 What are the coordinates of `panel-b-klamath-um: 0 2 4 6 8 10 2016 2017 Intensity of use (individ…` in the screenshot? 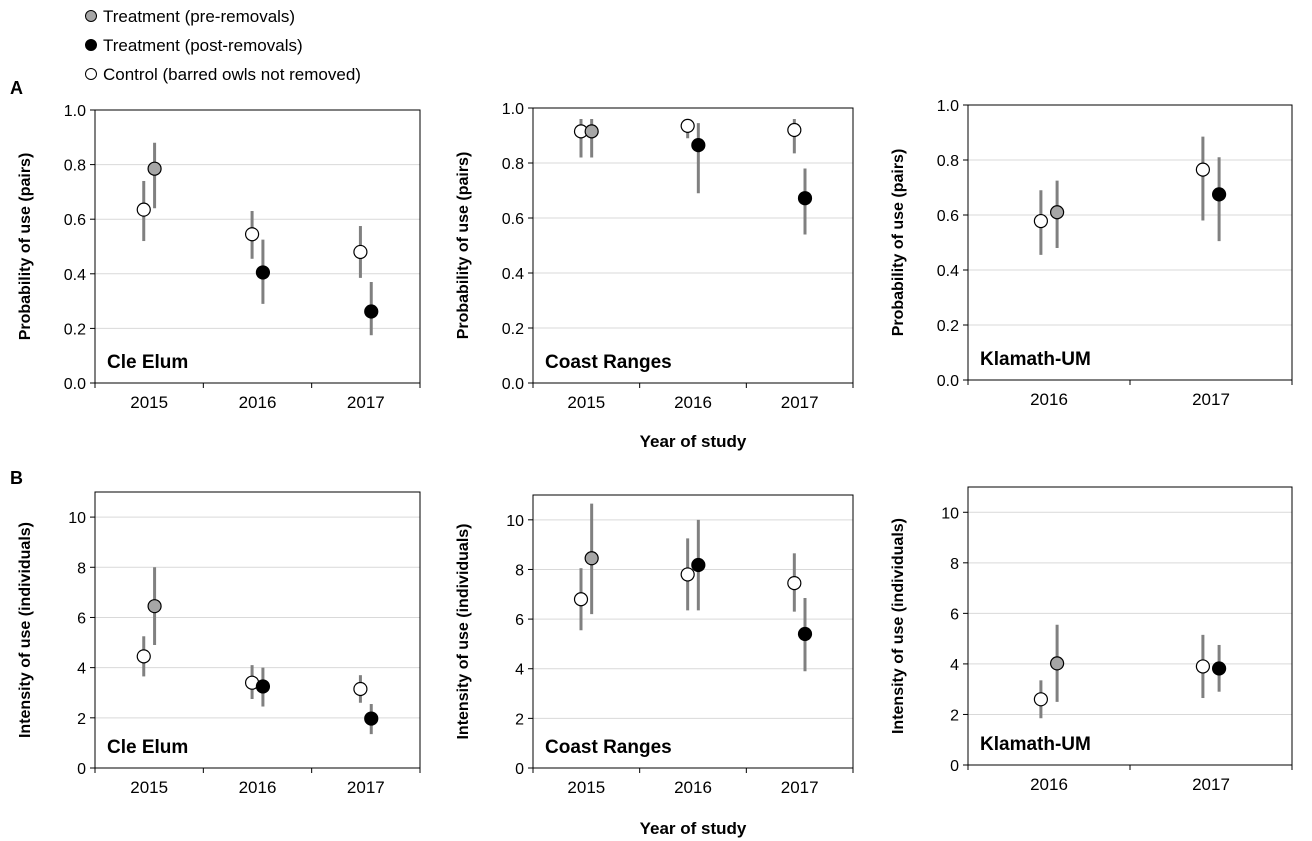 It's located at (1091, 640).